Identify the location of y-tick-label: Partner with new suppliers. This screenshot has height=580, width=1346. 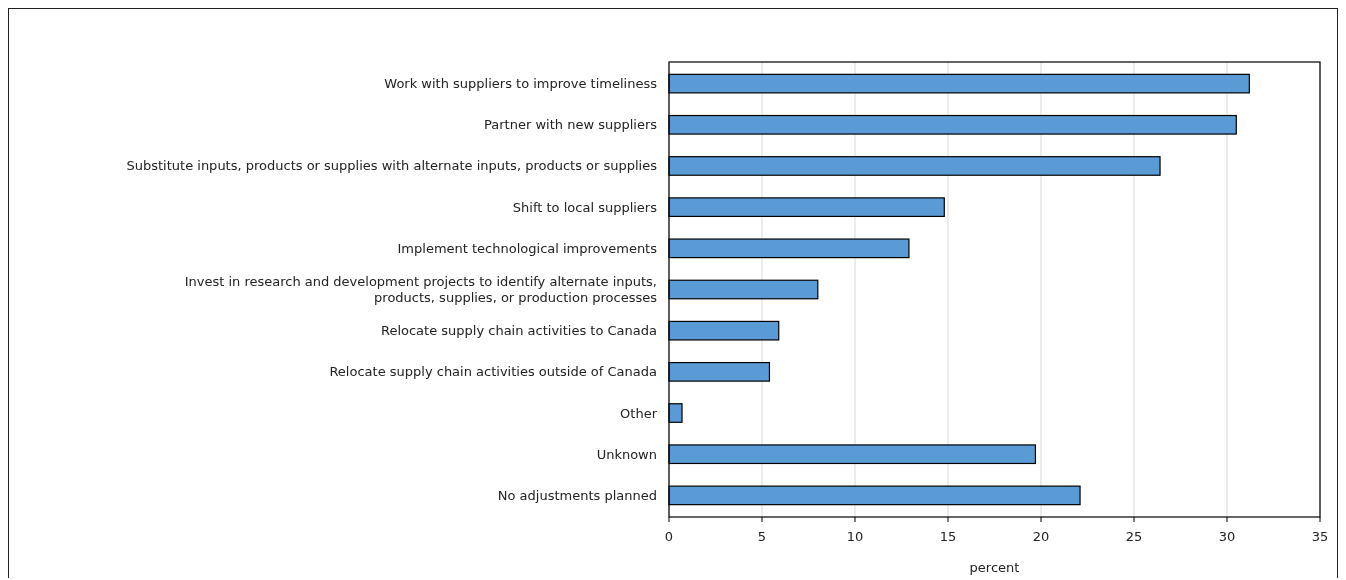
(571, 125).